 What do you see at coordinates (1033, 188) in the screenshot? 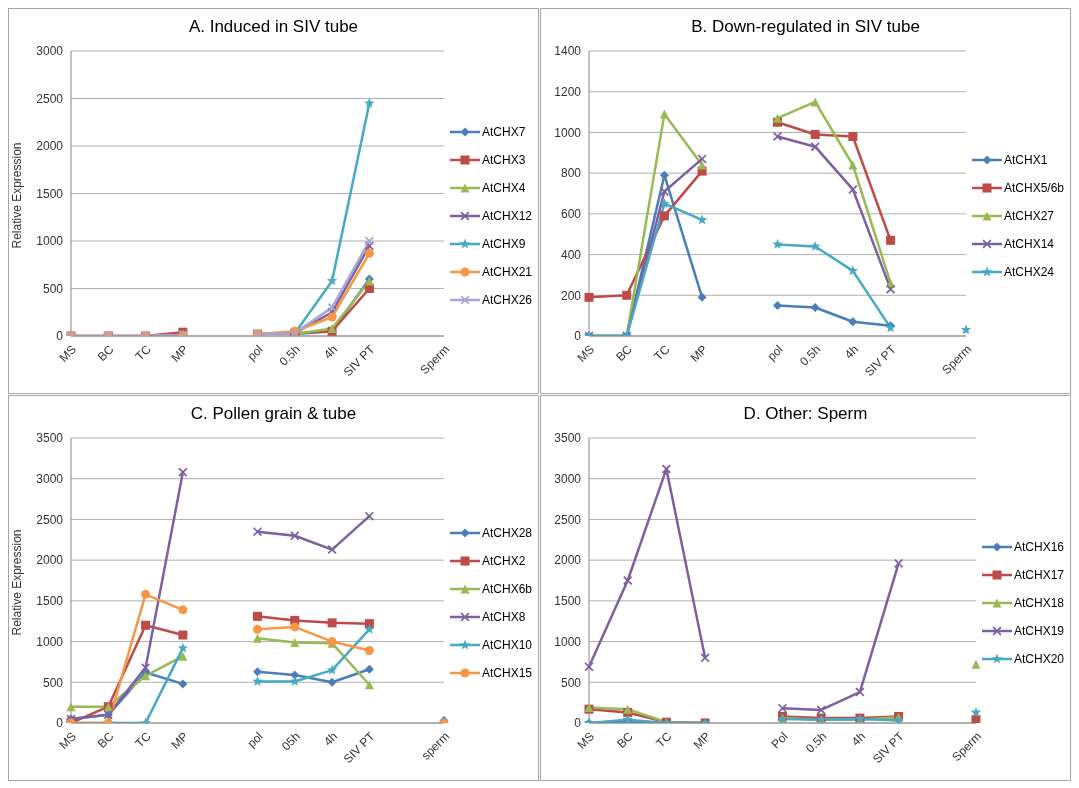
I see `legend-label: AtCHX5/6b` at bounding box center [1033, 188].